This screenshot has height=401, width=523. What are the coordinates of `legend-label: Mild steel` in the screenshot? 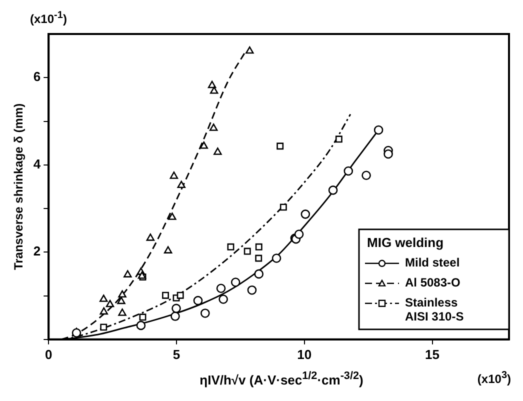 It's located at (432, 263).